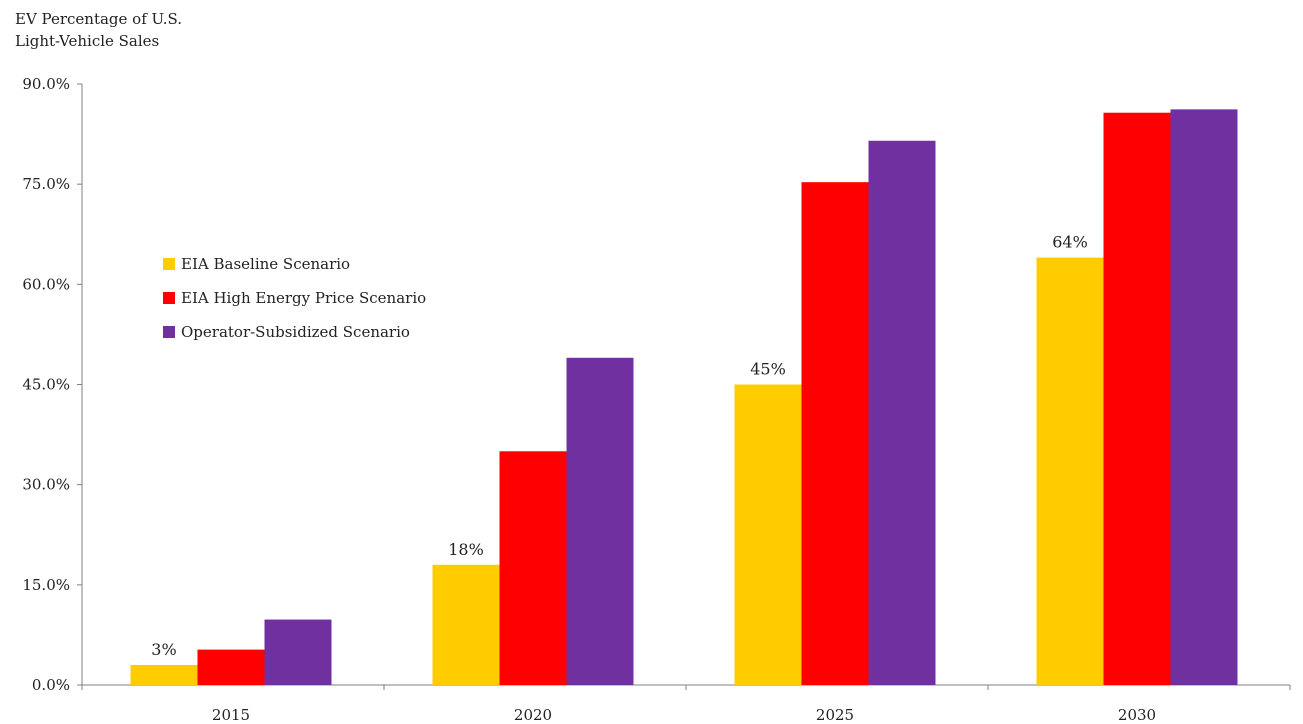 This screenshot has width=1303, height=724. Describe the element at coordinates (768, 369) in the screenshot. I see `data-label: 45%` at that location.